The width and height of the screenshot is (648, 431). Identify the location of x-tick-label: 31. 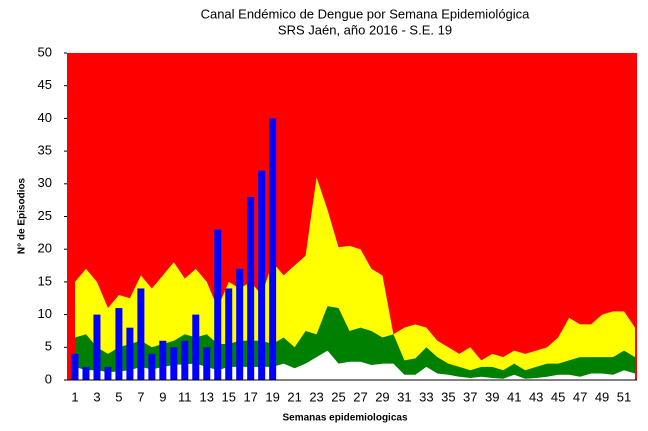
(404, 396).